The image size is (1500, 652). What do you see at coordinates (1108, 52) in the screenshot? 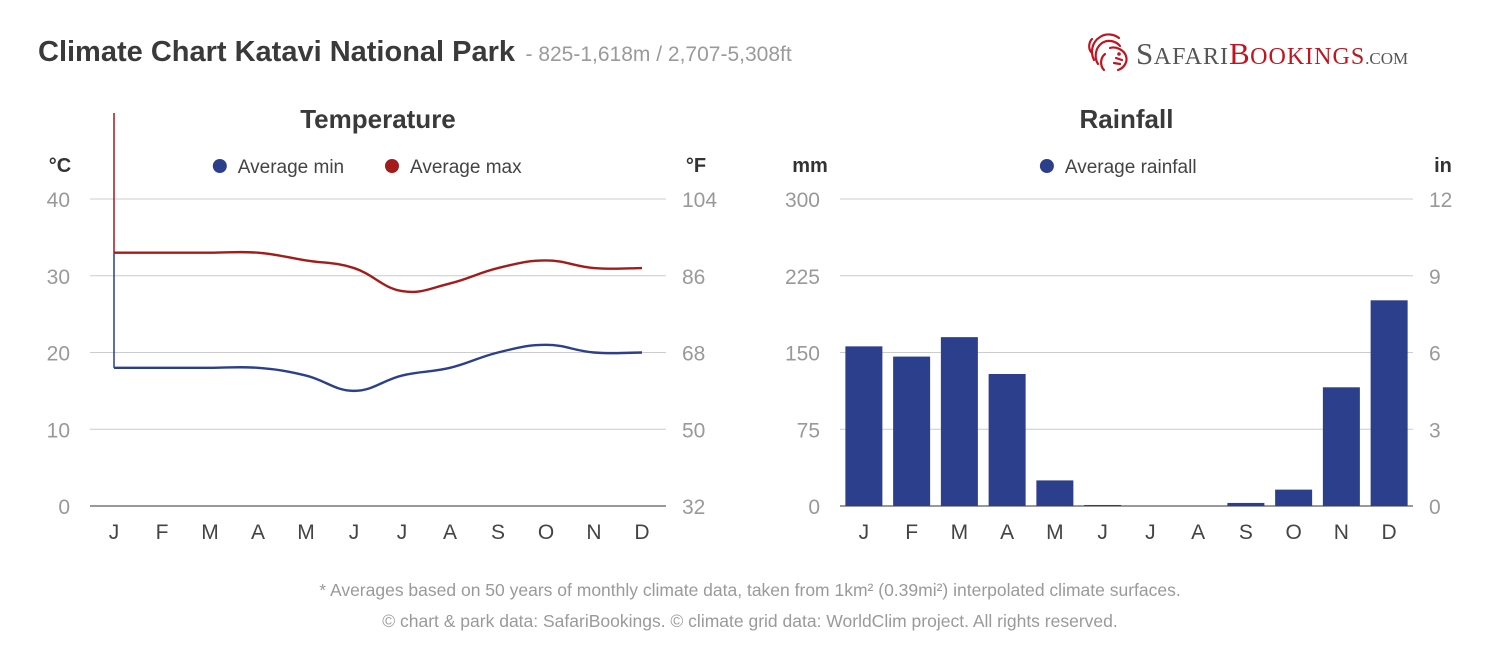
I see `lion-head-icon` at bounding box center [1108, 52].